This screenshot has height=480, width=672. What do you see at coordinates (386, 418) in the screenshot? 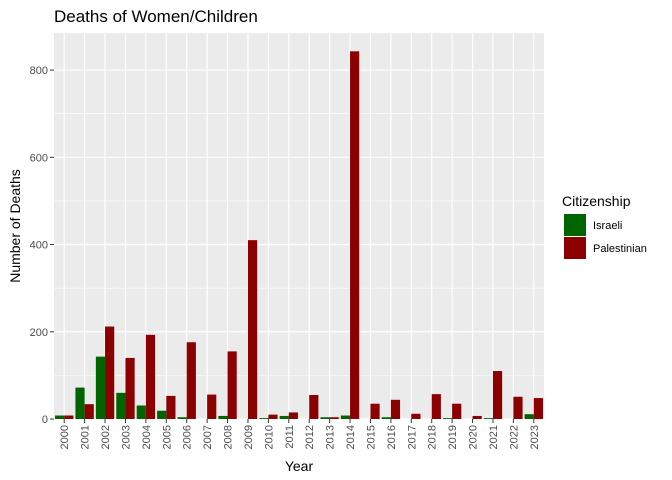
I see `bar-israeli-2016` at bounding box center [386, 418].